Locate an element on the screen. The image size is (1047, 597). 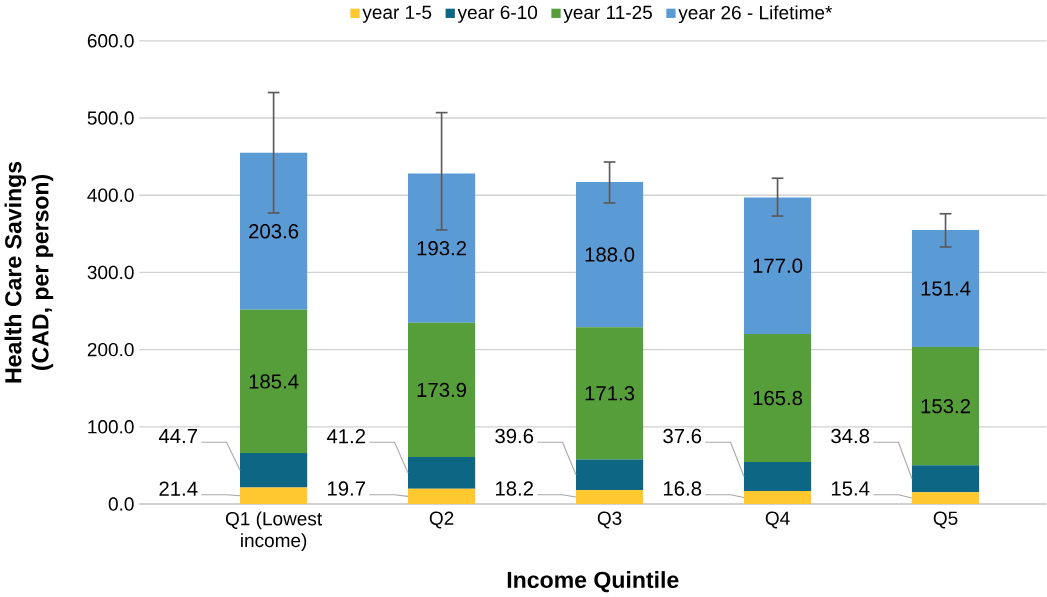
data-label: 19.7 is located at coordinates (346, 488).